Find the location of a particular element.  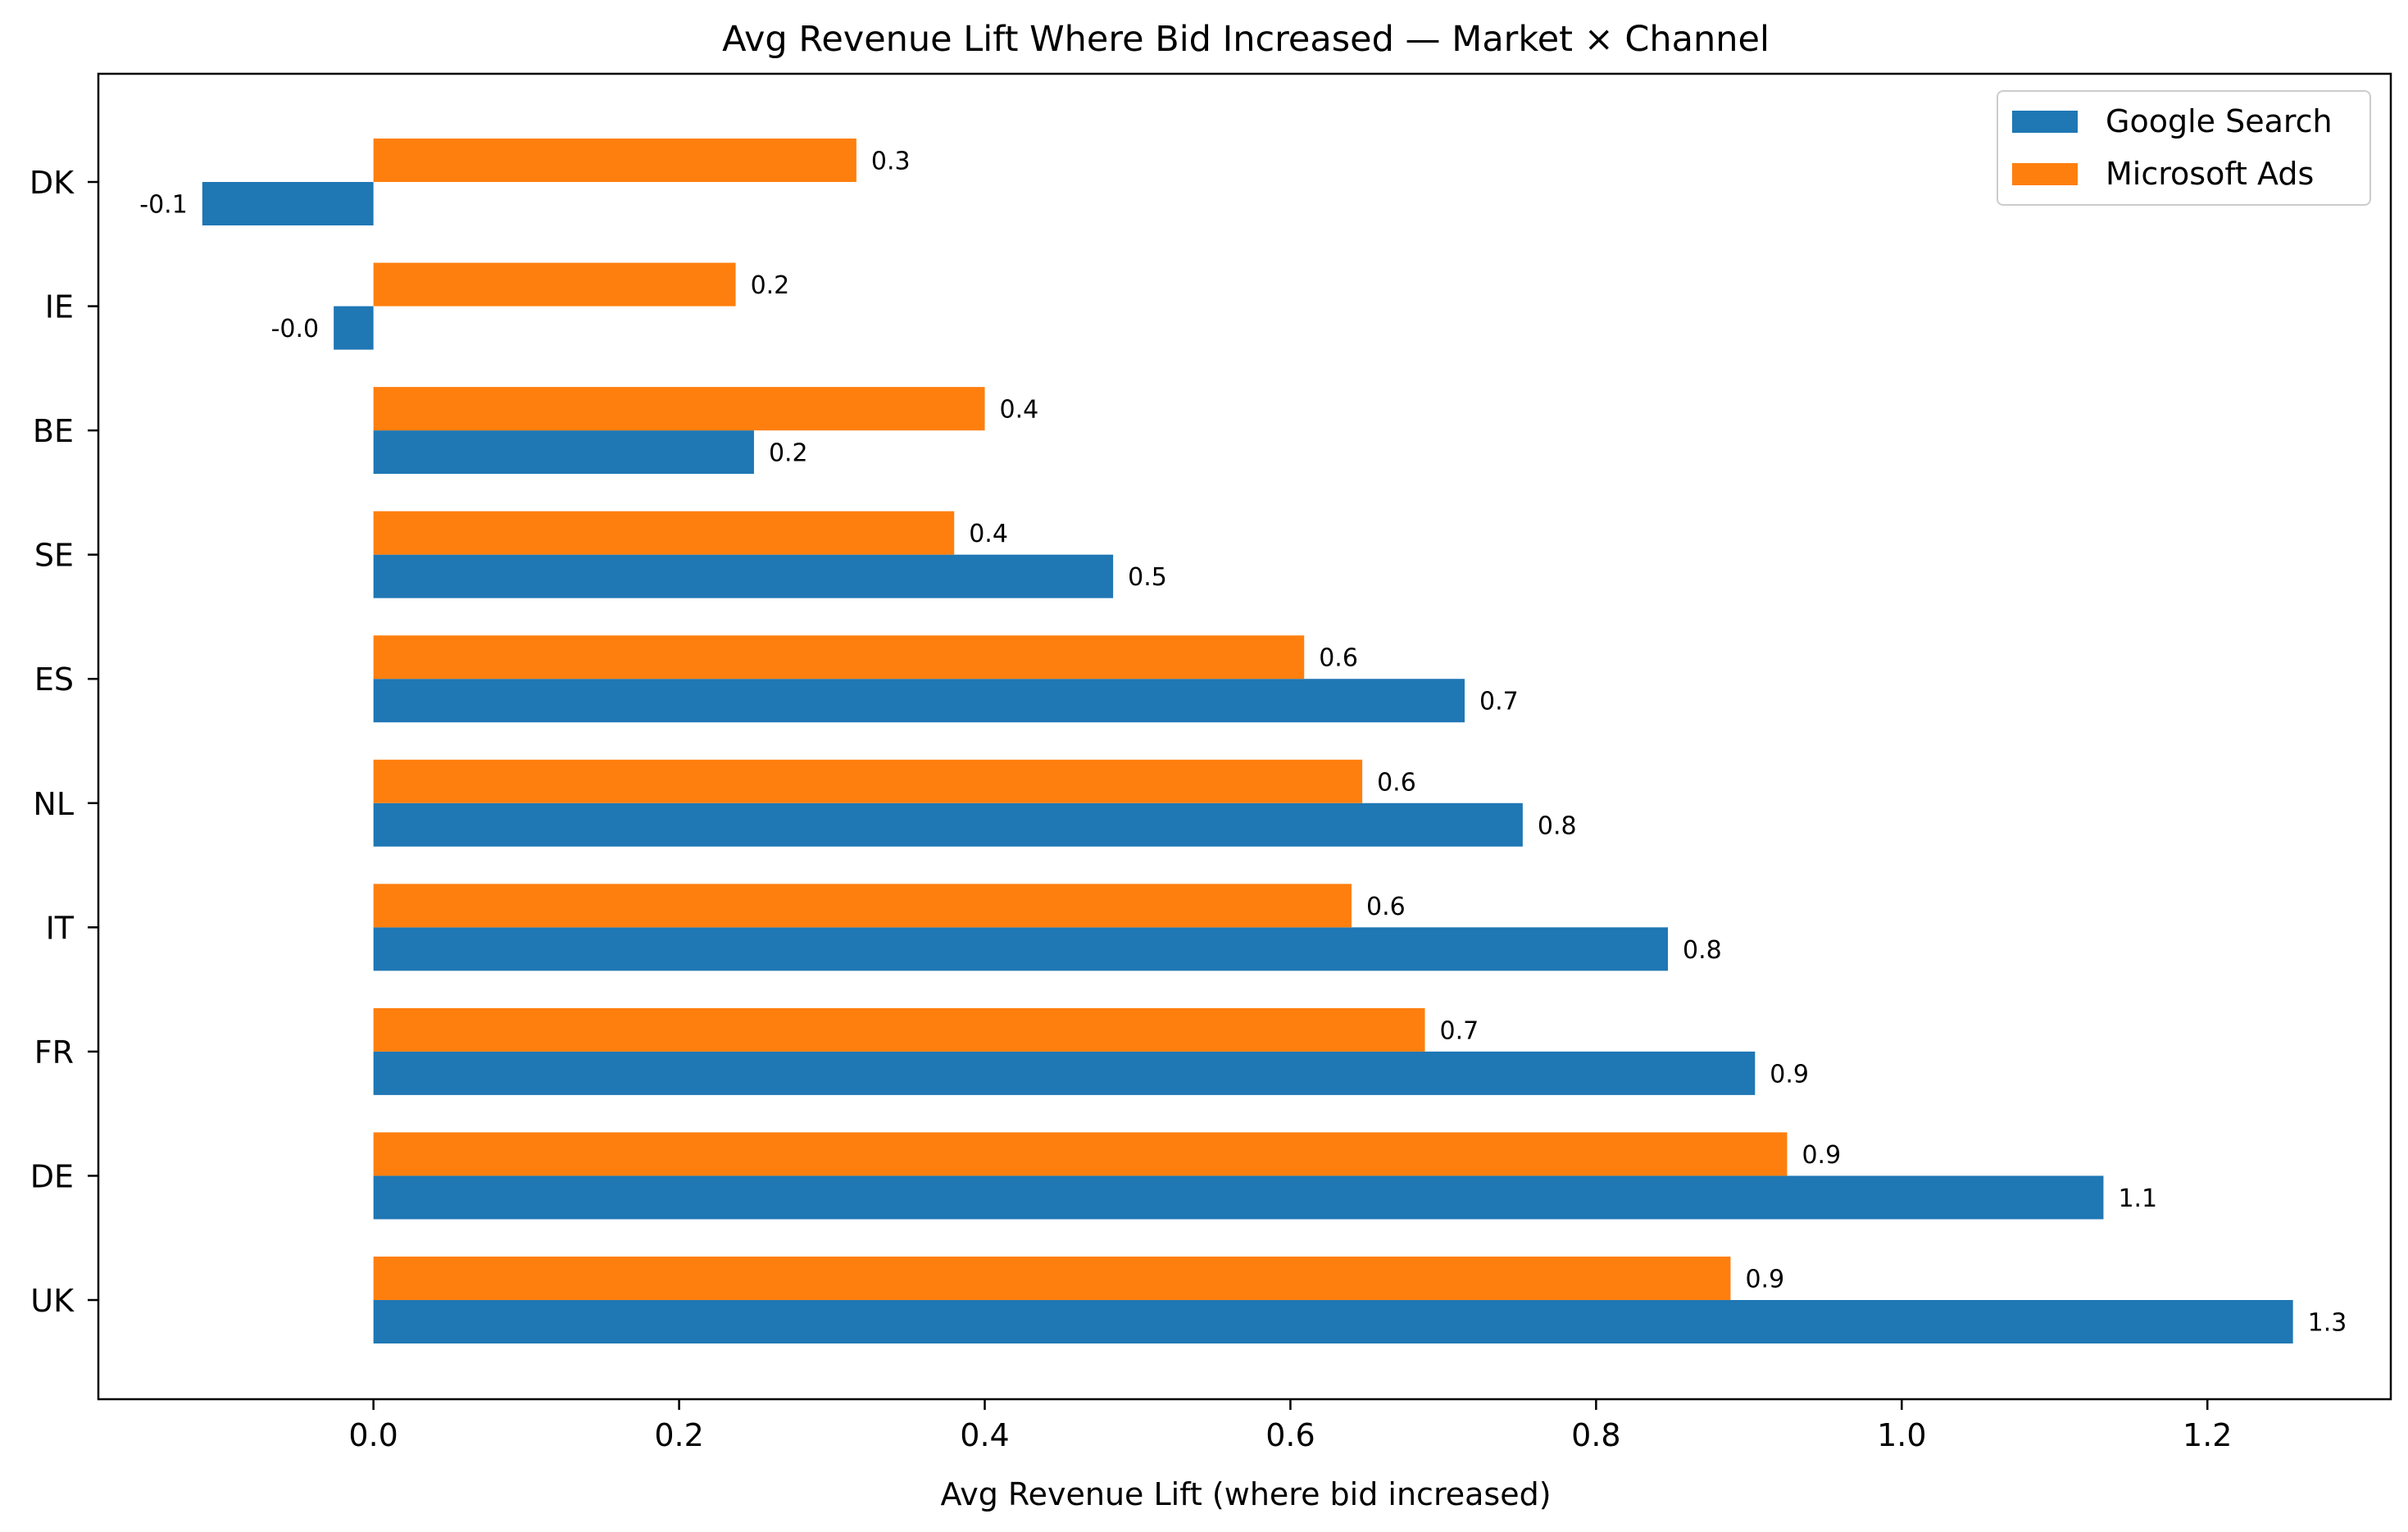

bar-google-search-es is located at coordinates (919, 701).